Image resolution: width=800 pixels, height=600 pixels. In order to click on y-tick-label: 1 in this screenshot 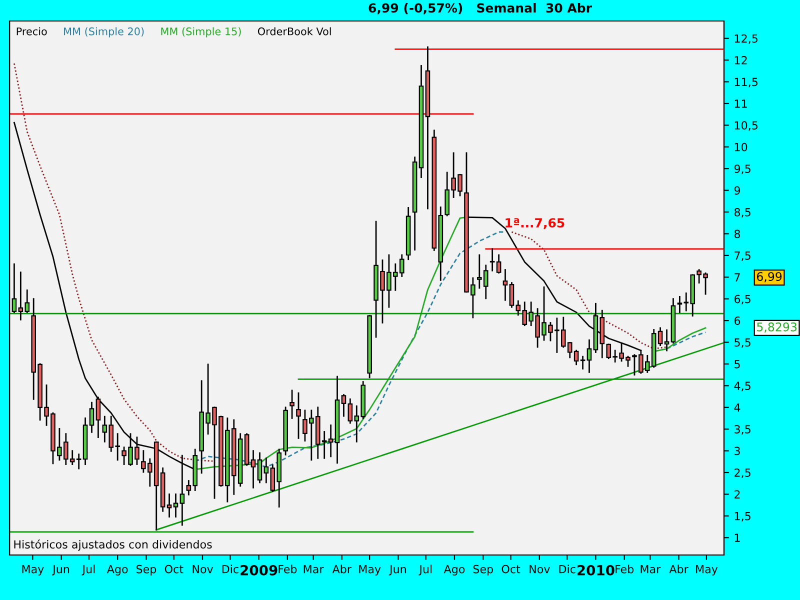, I will do `click(737, 538)`.